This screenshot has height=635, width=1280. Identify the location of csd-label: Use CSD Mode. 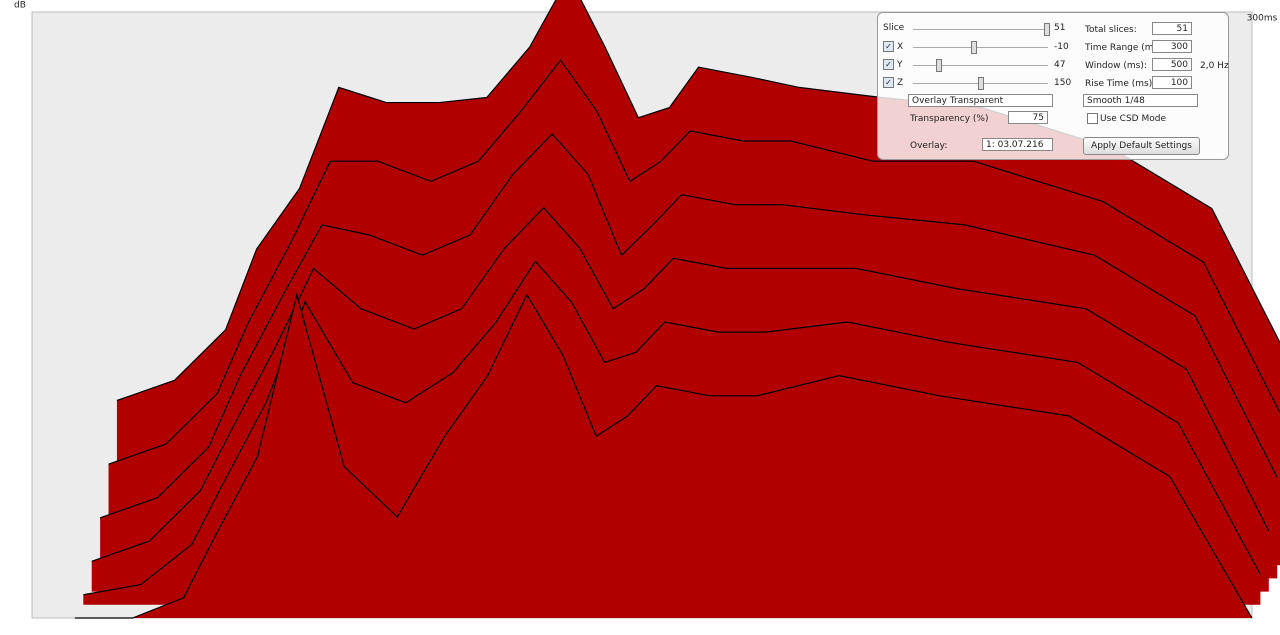
(1133, 119).